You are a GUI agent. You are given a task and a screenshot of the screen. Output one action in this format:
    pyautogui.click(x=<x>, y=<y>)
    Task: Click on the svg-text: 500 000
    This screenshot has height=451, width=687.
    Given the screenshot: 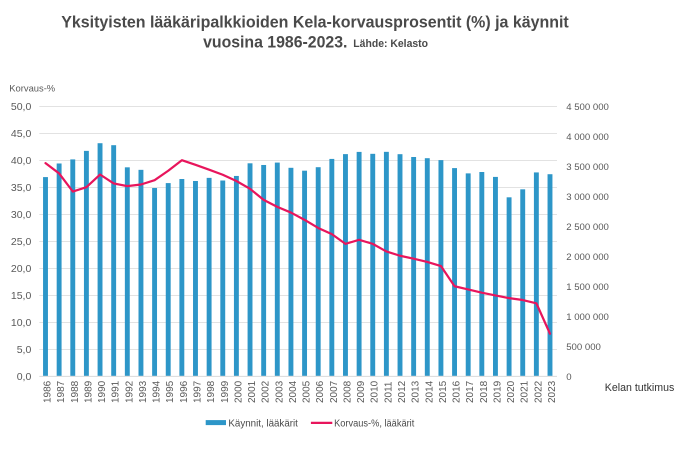 What is the action you would take?
    pyautogui.click(x=583, y=347)
    